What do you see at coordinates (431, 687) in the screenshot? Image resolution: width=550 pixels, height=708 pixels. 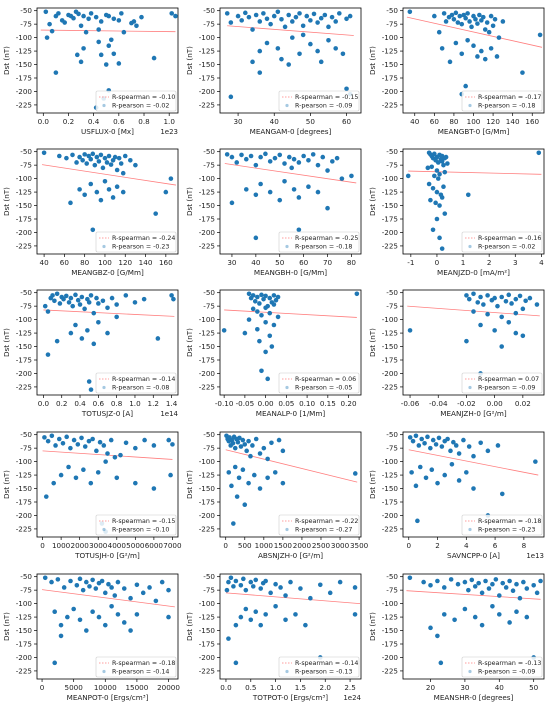 I see `x-tick-label: 20` at bounding box center [431, 687].